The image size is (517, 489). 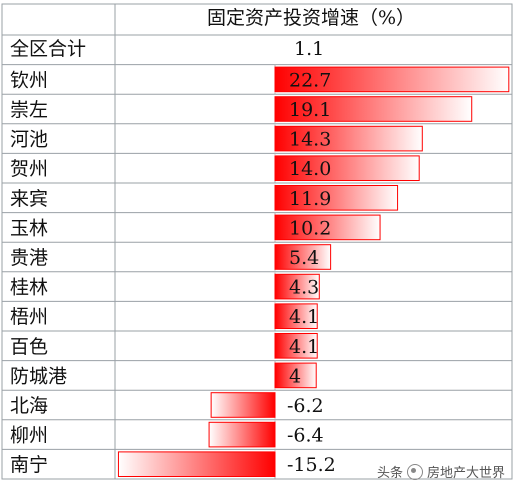 What do you see at coordinates (310, 140) in the screenshot?
I see `value-label: 14.3` at bounding box center [310, 140].